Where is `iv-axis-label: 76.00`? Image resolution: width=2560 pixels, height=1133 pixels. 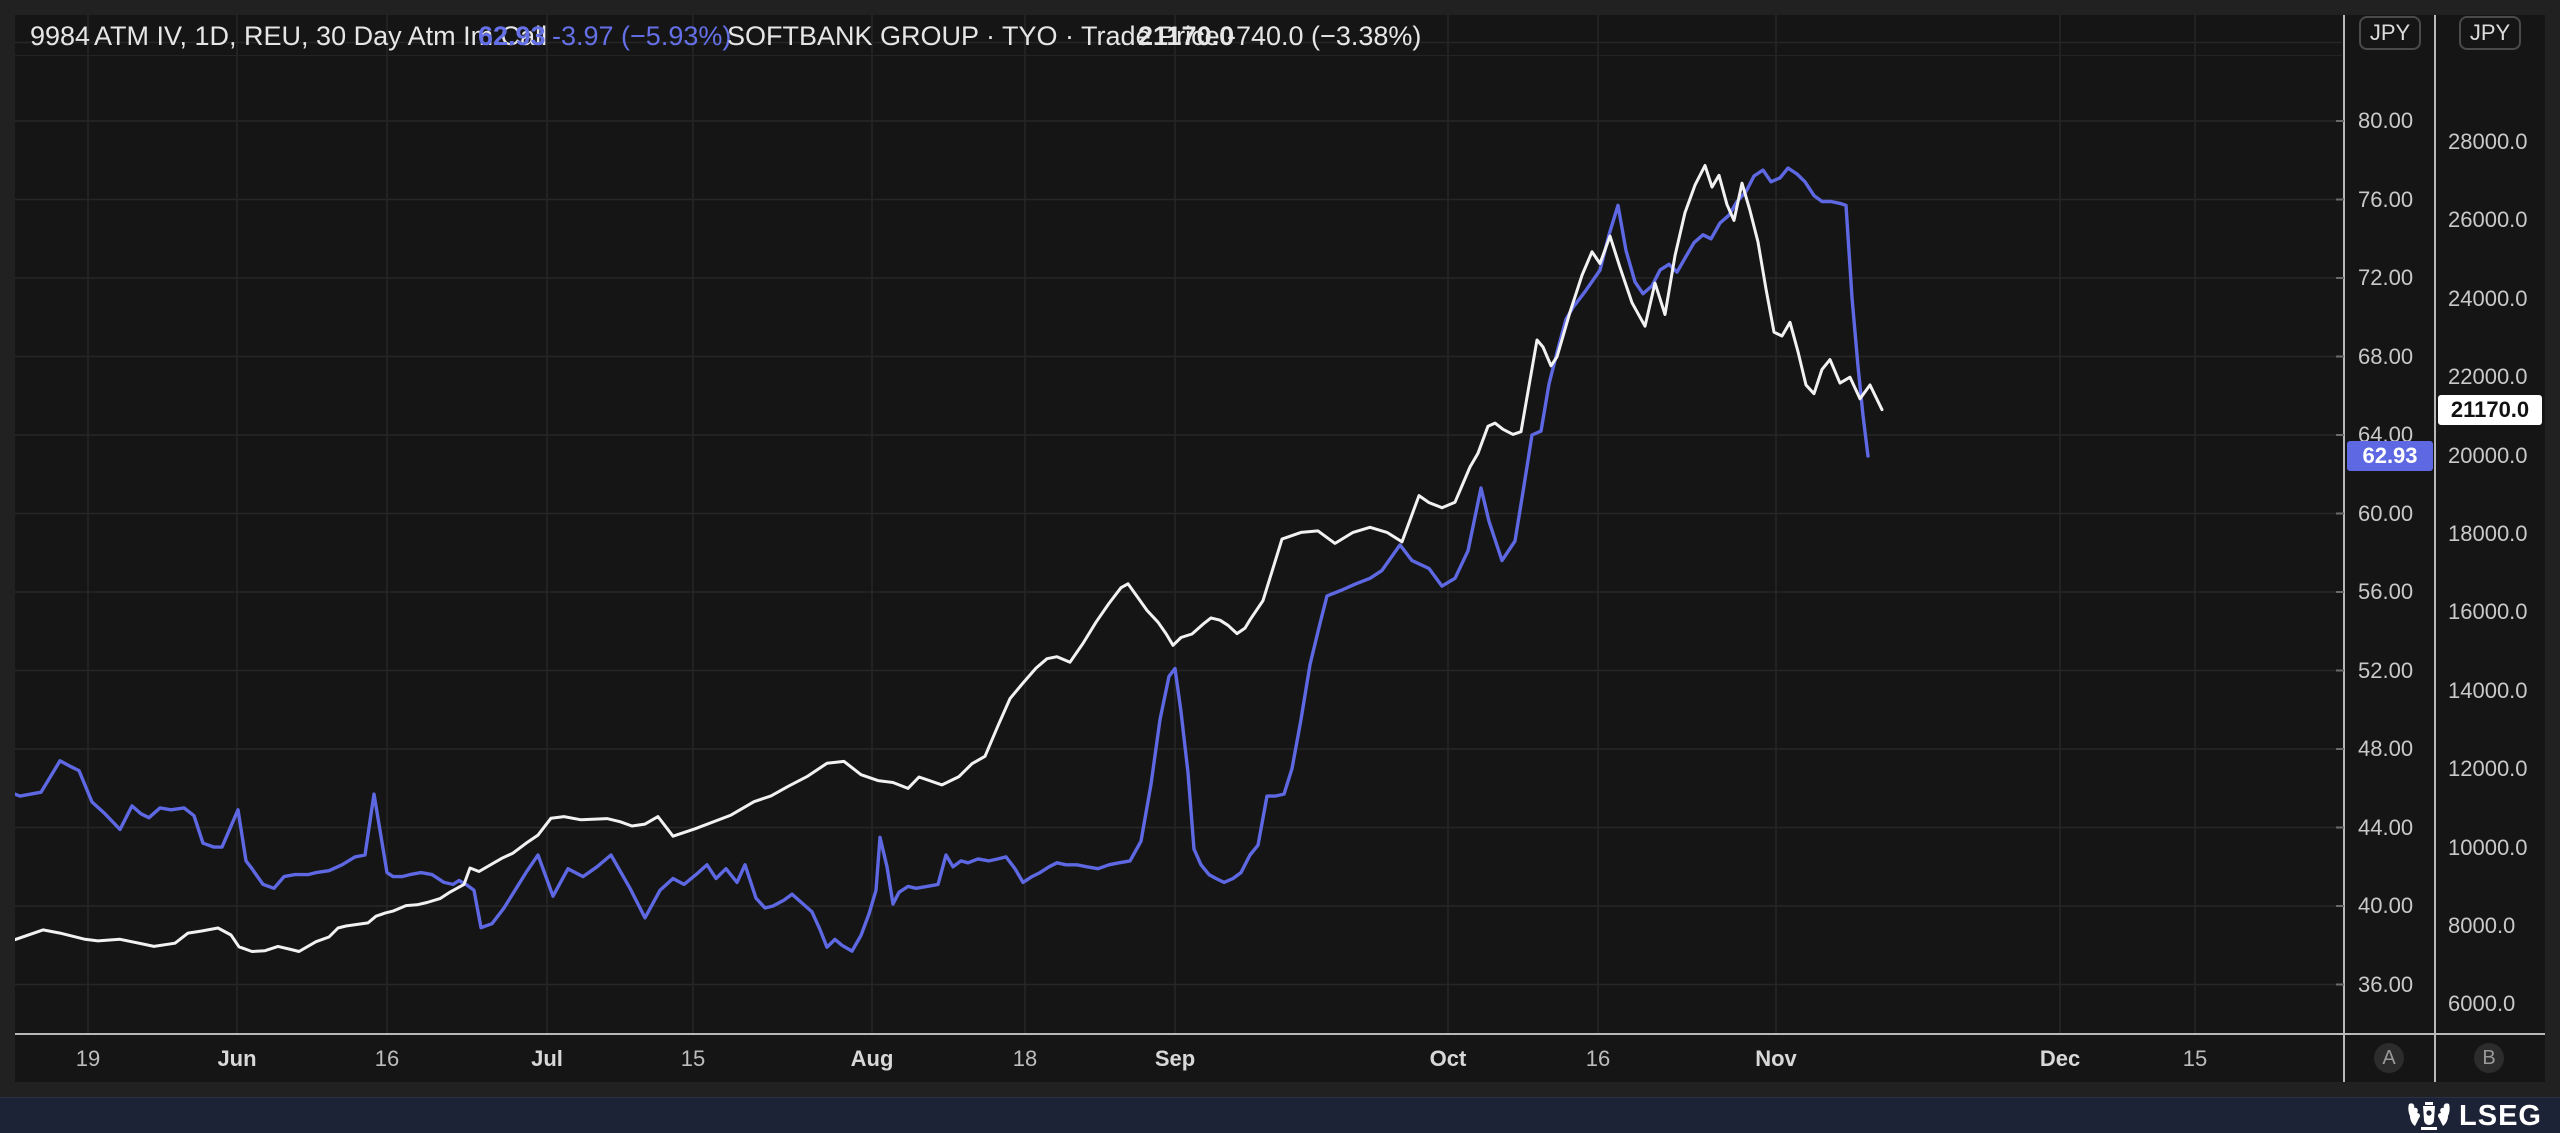
iv-axis-label: 76.00 is located at coordinates (2386, 199).